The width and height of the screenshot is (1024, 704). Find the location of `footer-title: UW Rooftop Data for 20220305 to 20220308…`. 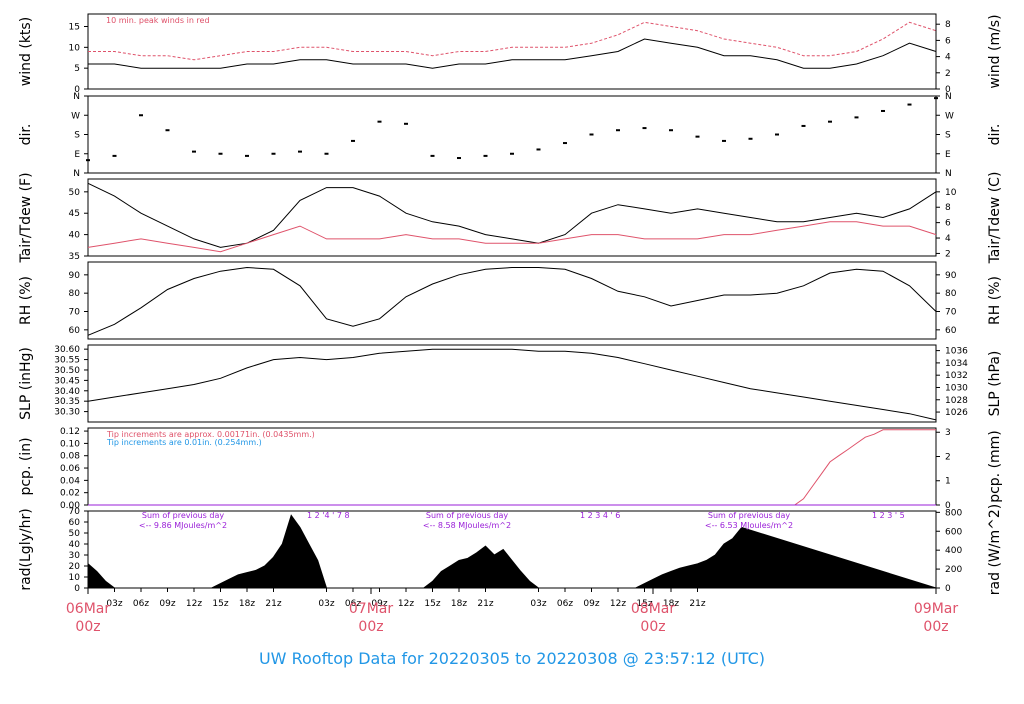

footer-title: UW Rooftop Data for 20220305 to 20220308… is located at coordinates (512, 658).